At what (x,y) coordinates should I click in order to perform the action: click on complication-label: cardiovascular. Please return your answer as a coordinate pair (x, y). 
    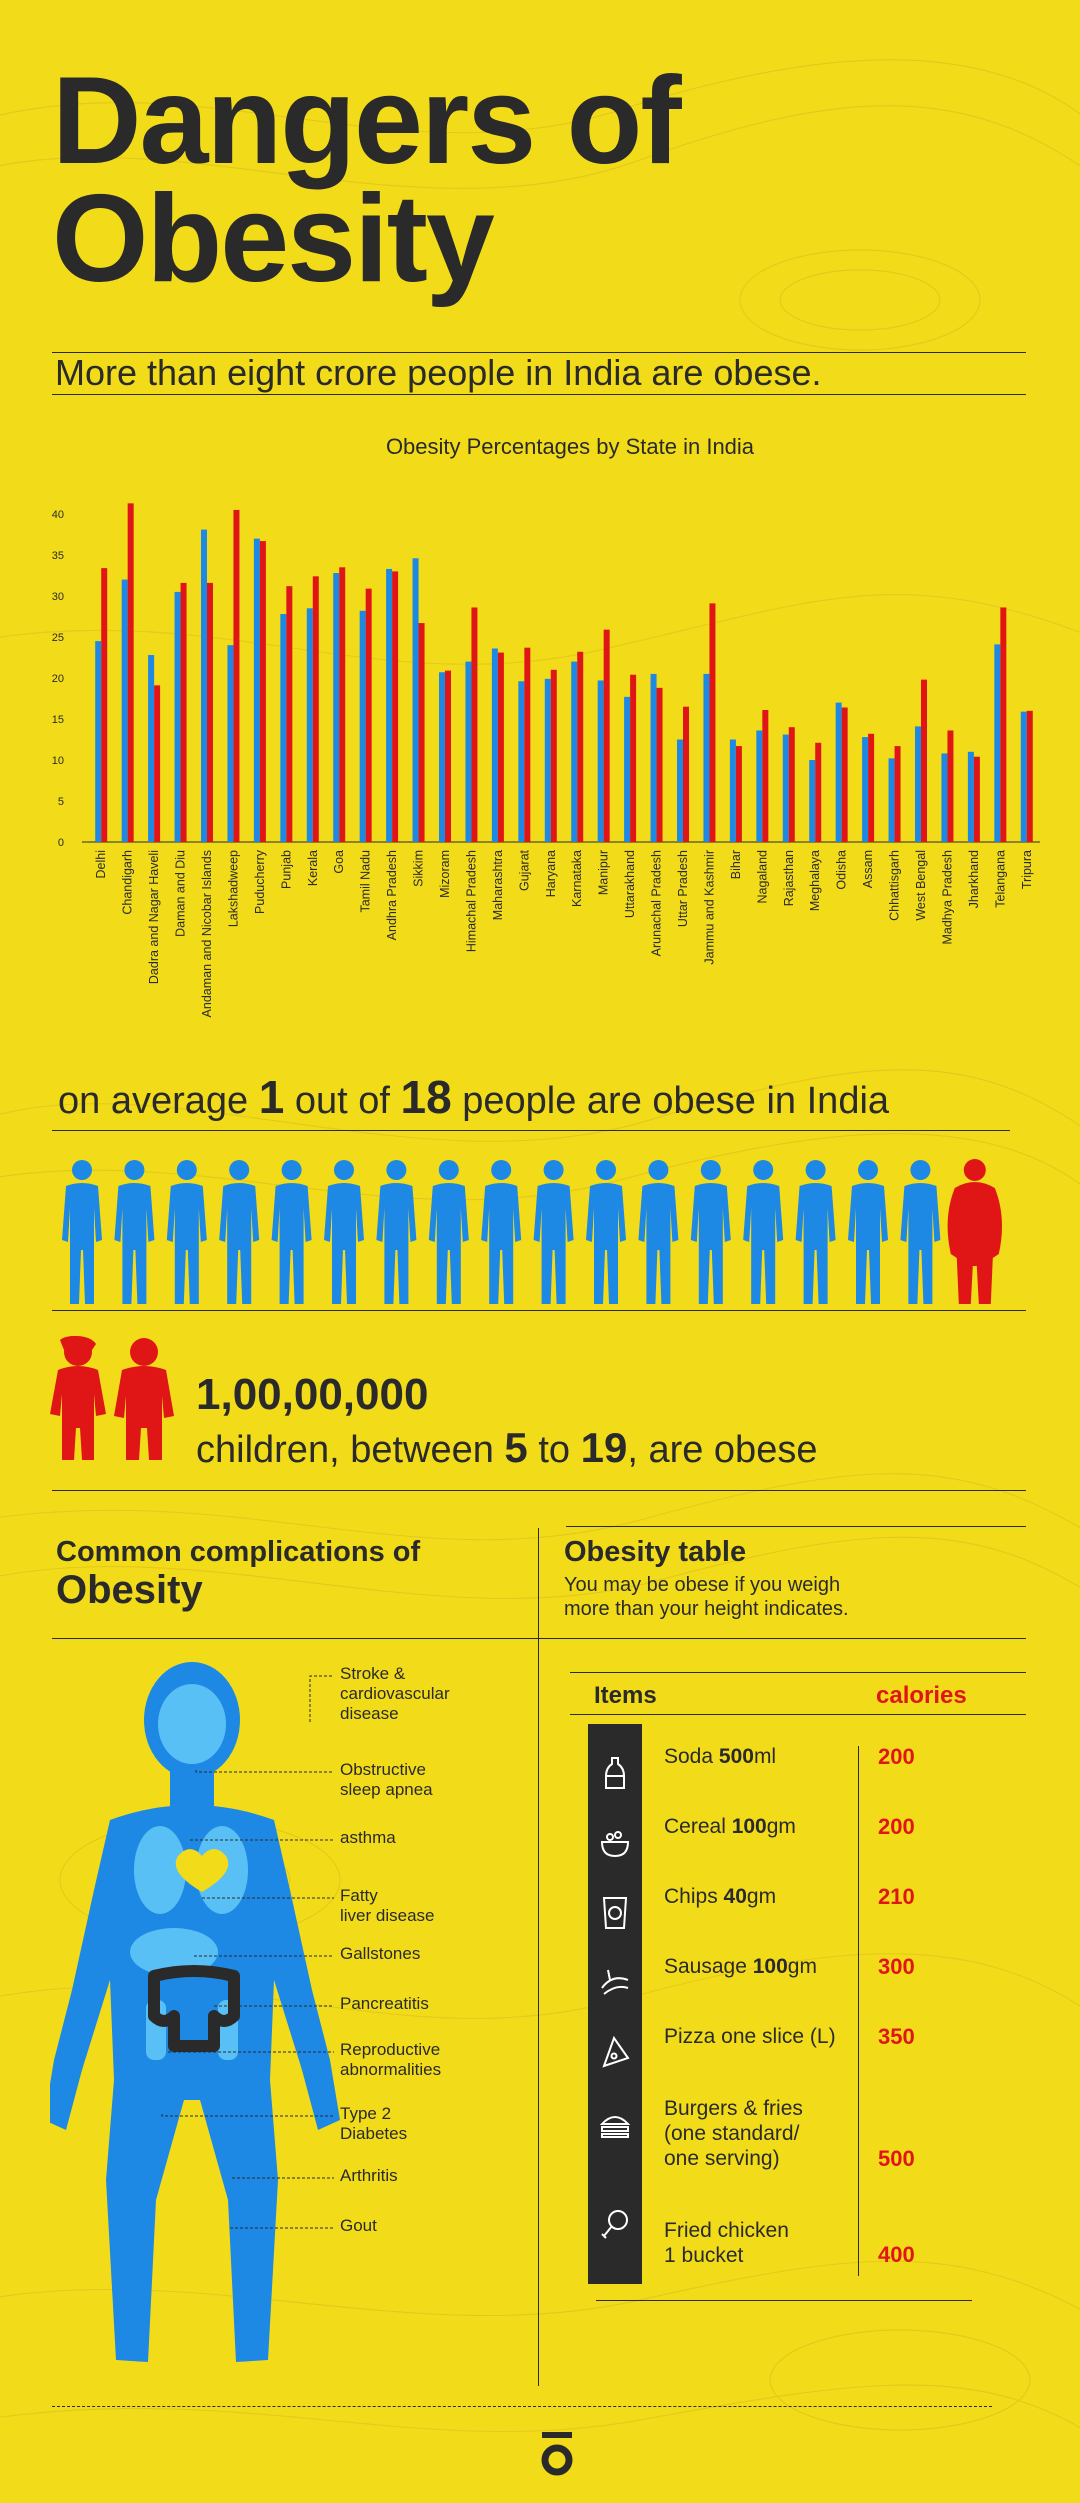
    Looking at the image, I should click on (395, 1693).